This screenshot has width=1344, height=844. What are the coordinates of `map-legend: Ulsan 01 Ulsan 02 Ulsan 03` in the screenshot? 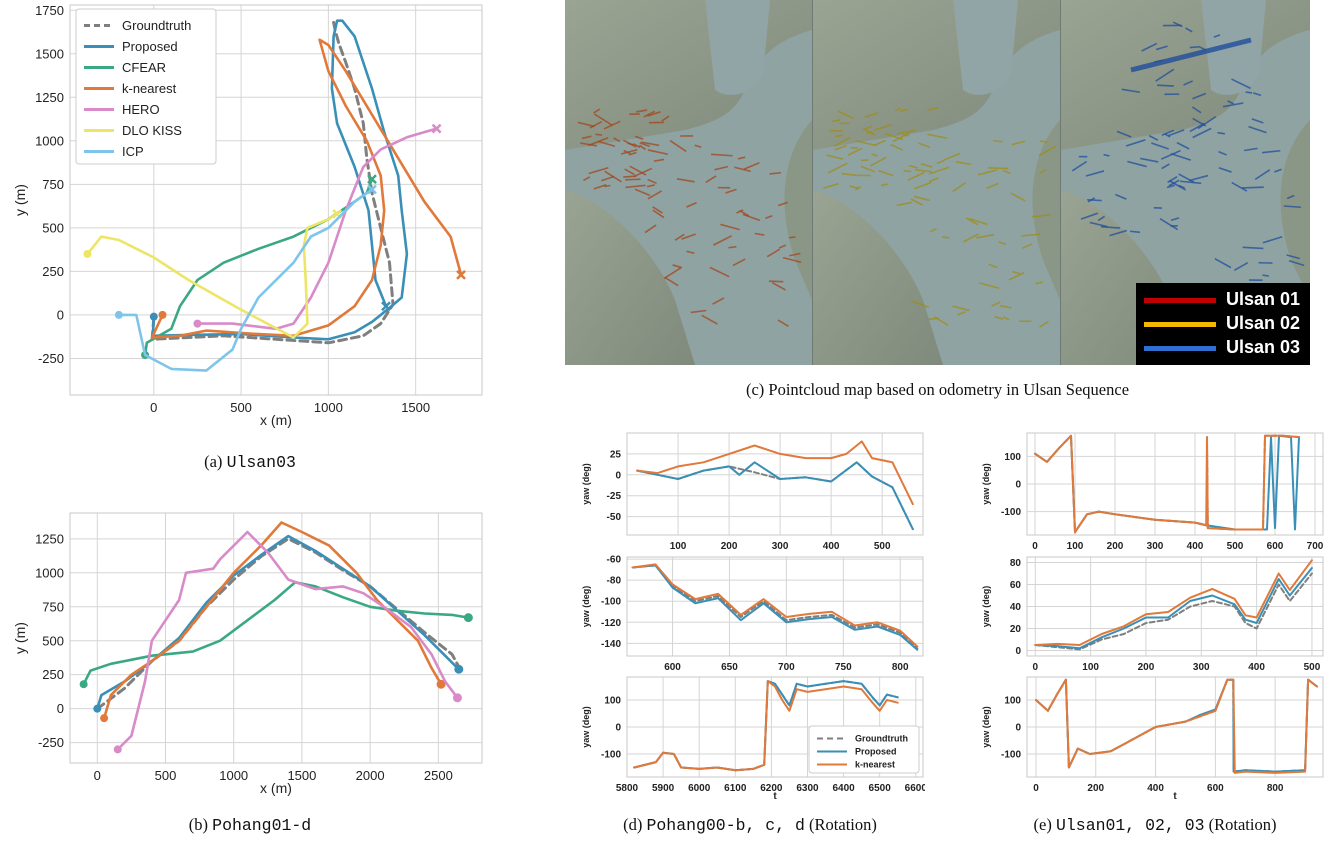 It's located at (1223, 324).